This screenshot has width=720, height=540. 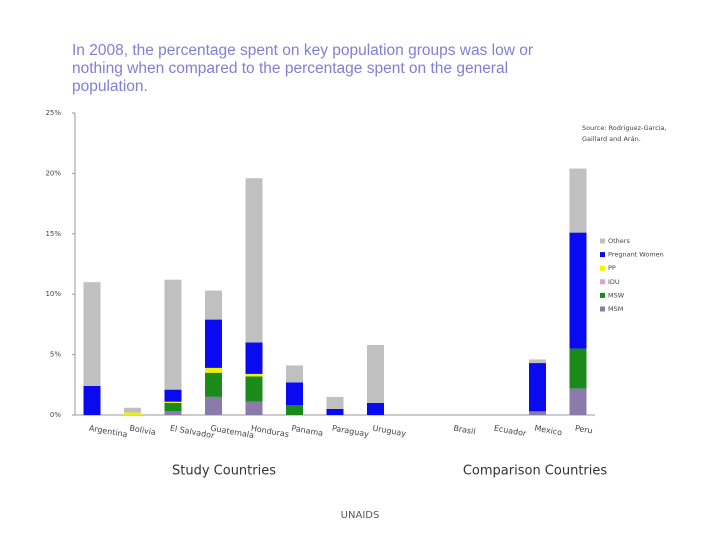 What do you see at coordinates (55, 355) in the screenshot?
I see `y-tick-label: 5%` at bounding box center [55, 355].